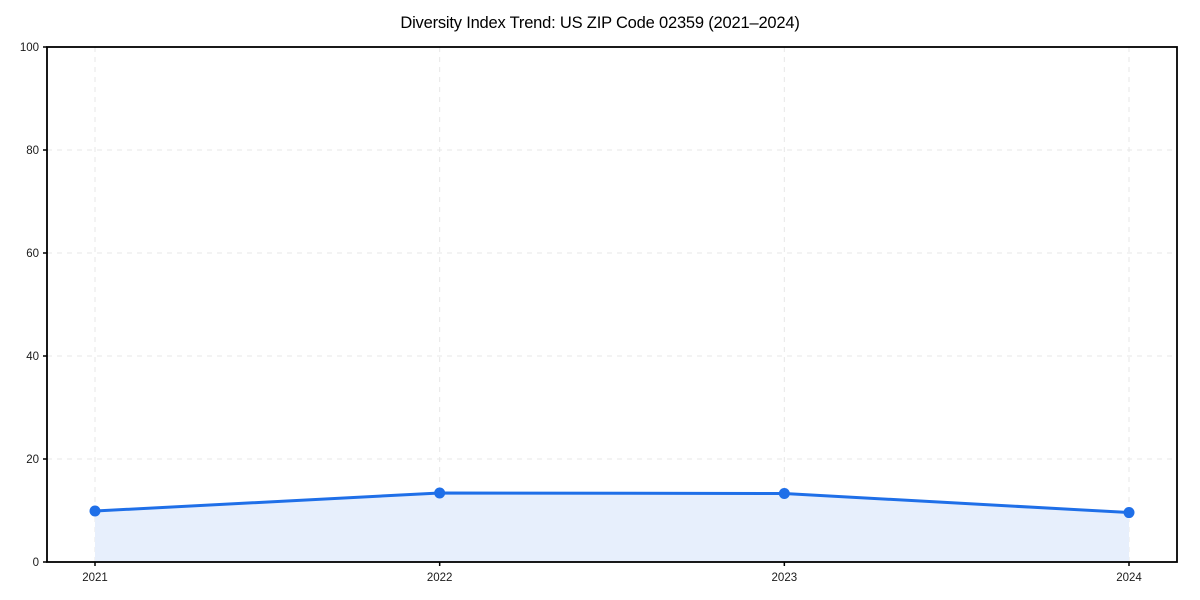 This screenshot has width=1200, height=600. I want to click on y-axis-tick-label: 80, so click(32, 151).